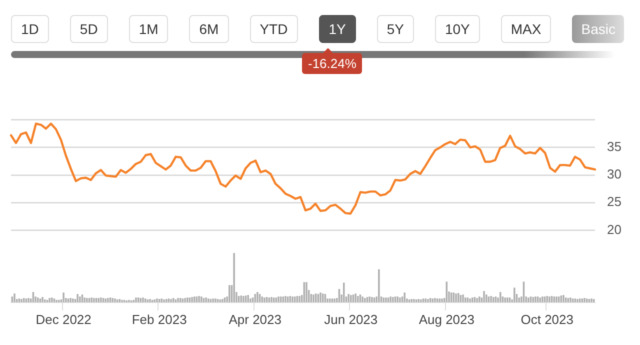 The height and width of the screenshot is (345, 640). Describe the element at coordinates (351, 319) in the screenshot. I see `x-tick-label: Jun 2023` at that location.